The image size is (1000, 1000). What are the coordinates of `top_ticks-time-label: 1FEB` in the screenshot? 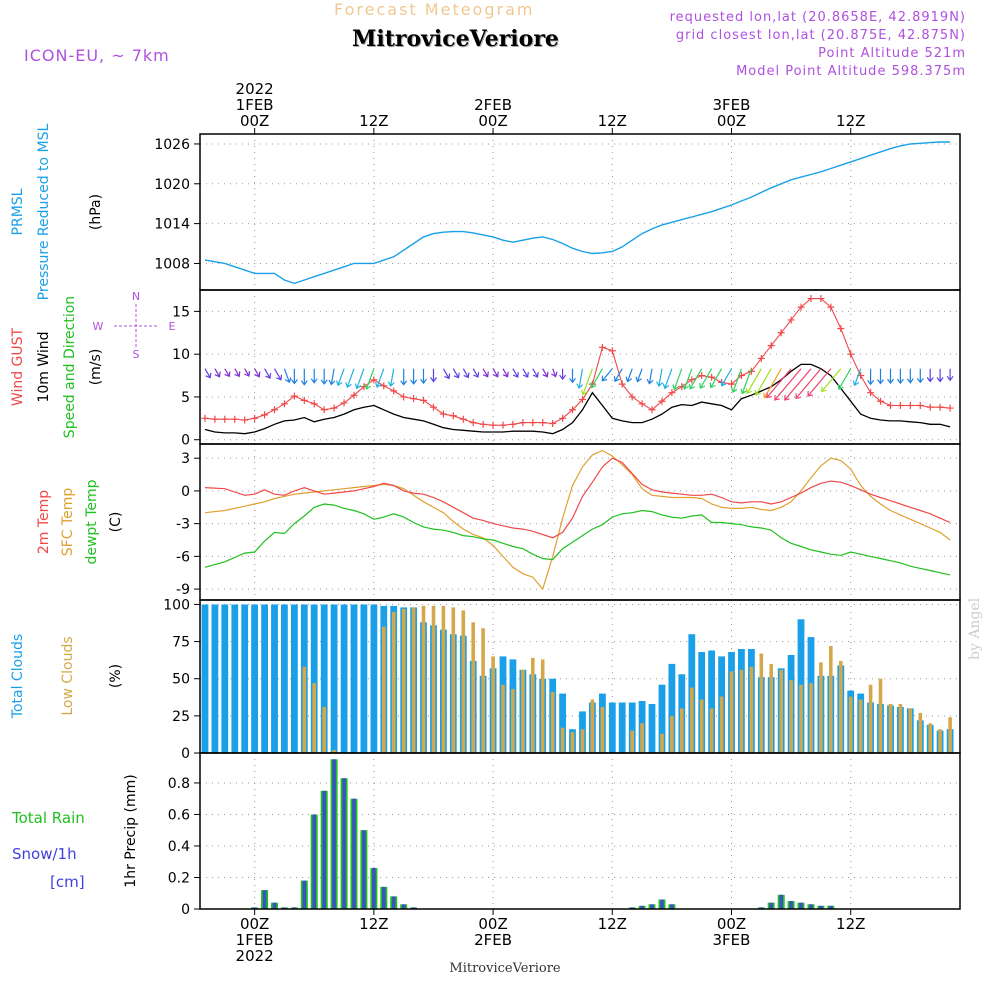 It's located at (255, 105).